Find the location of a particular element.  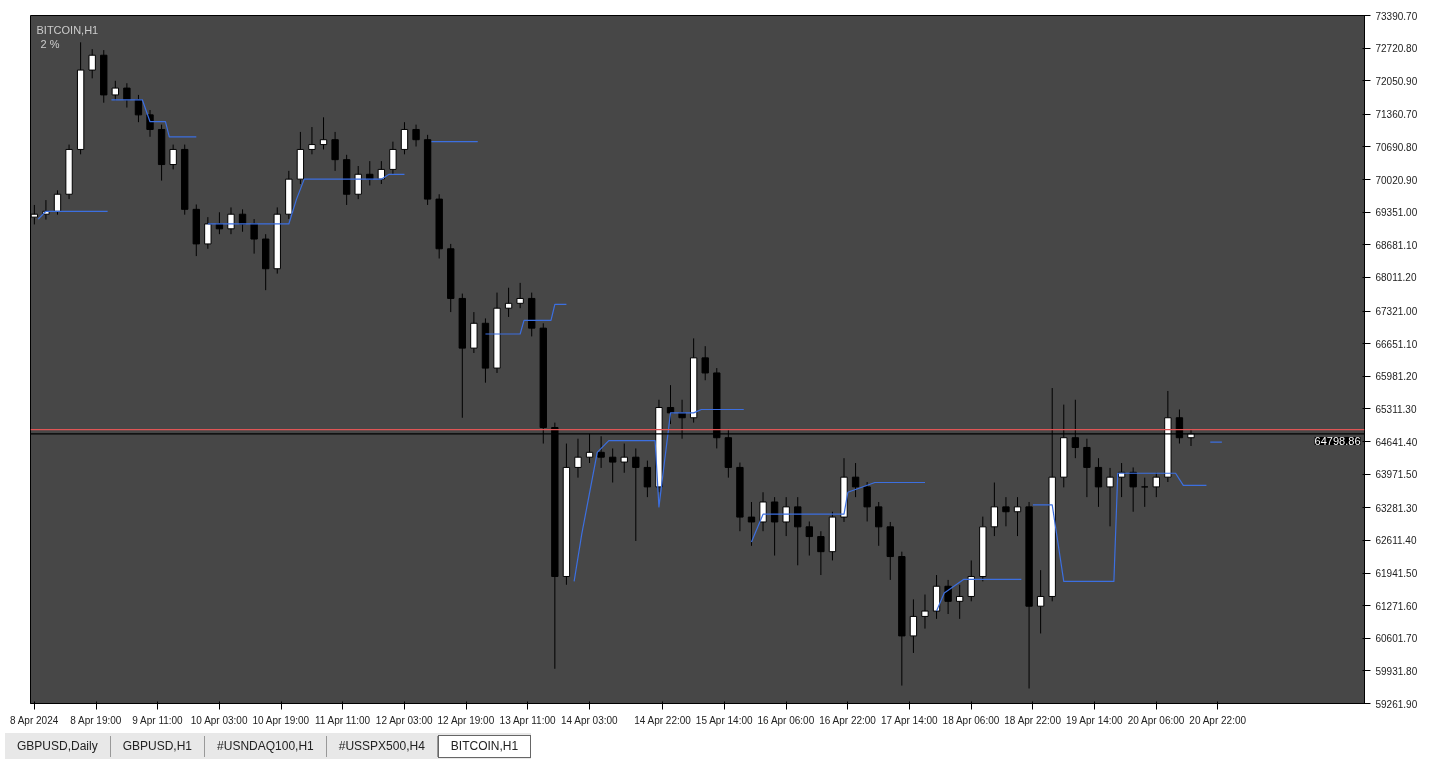

y-tick-label: 71360.70 is located at coordinates (1396, 115).